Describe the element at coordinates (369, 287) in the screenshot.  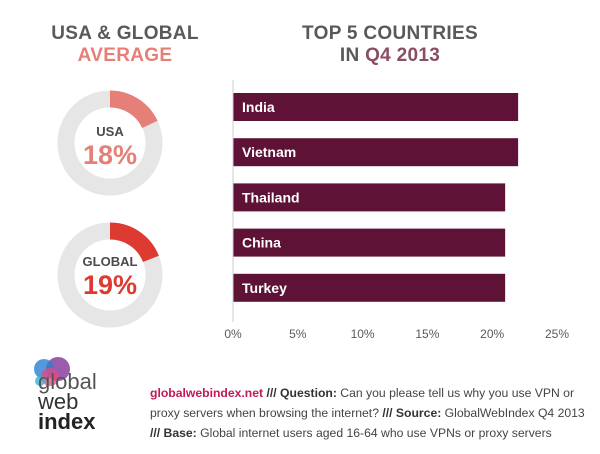
I see `bar-turkey` at that location.